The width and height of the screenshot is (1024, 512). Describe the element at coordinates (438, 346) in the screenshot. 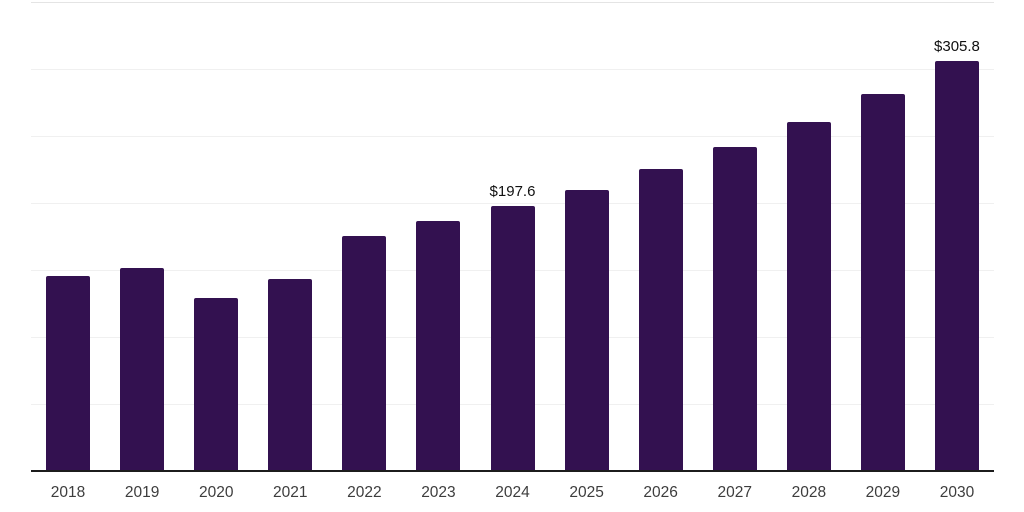

I see `bar-2023` at that location.